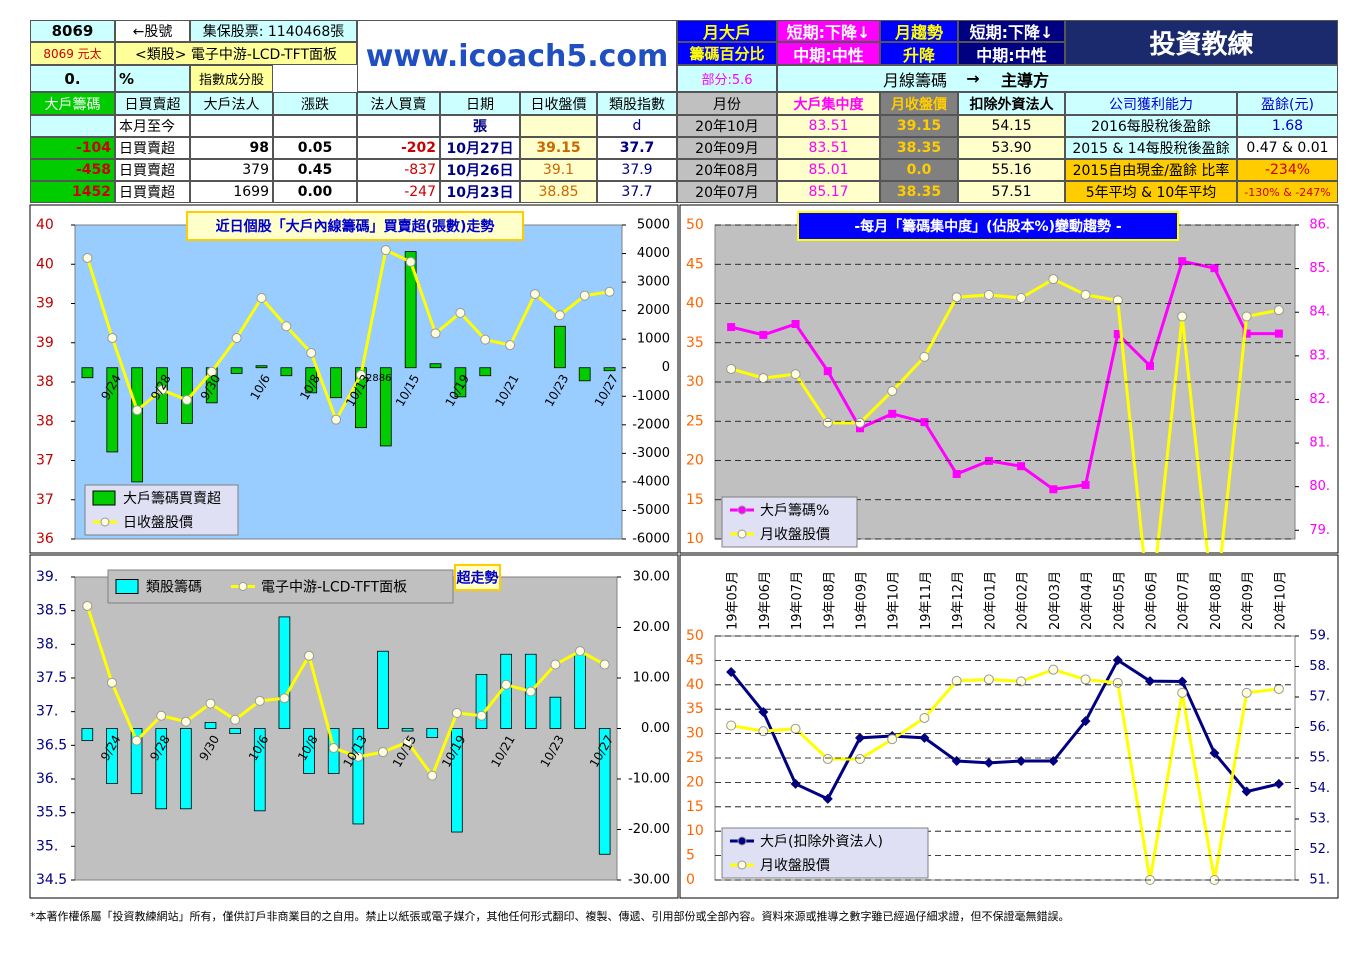  I want to click on x-tick-label: 20年10月, so click(1280, 600).